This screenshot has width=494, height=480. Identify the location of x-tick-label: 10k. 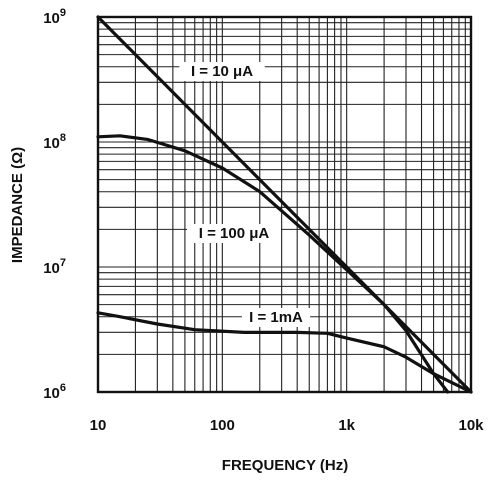
(471, 425).